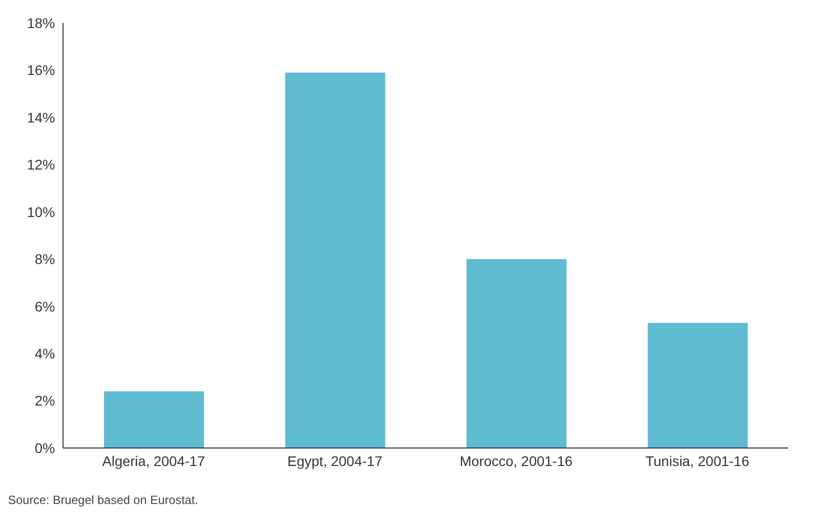 This screenshot has height=530, width=815. What do you see at coordinates (335, 460) in the screenshot?
I see `x-tick-label: Egypt, 2004-17` at bounding box center [335, 460].